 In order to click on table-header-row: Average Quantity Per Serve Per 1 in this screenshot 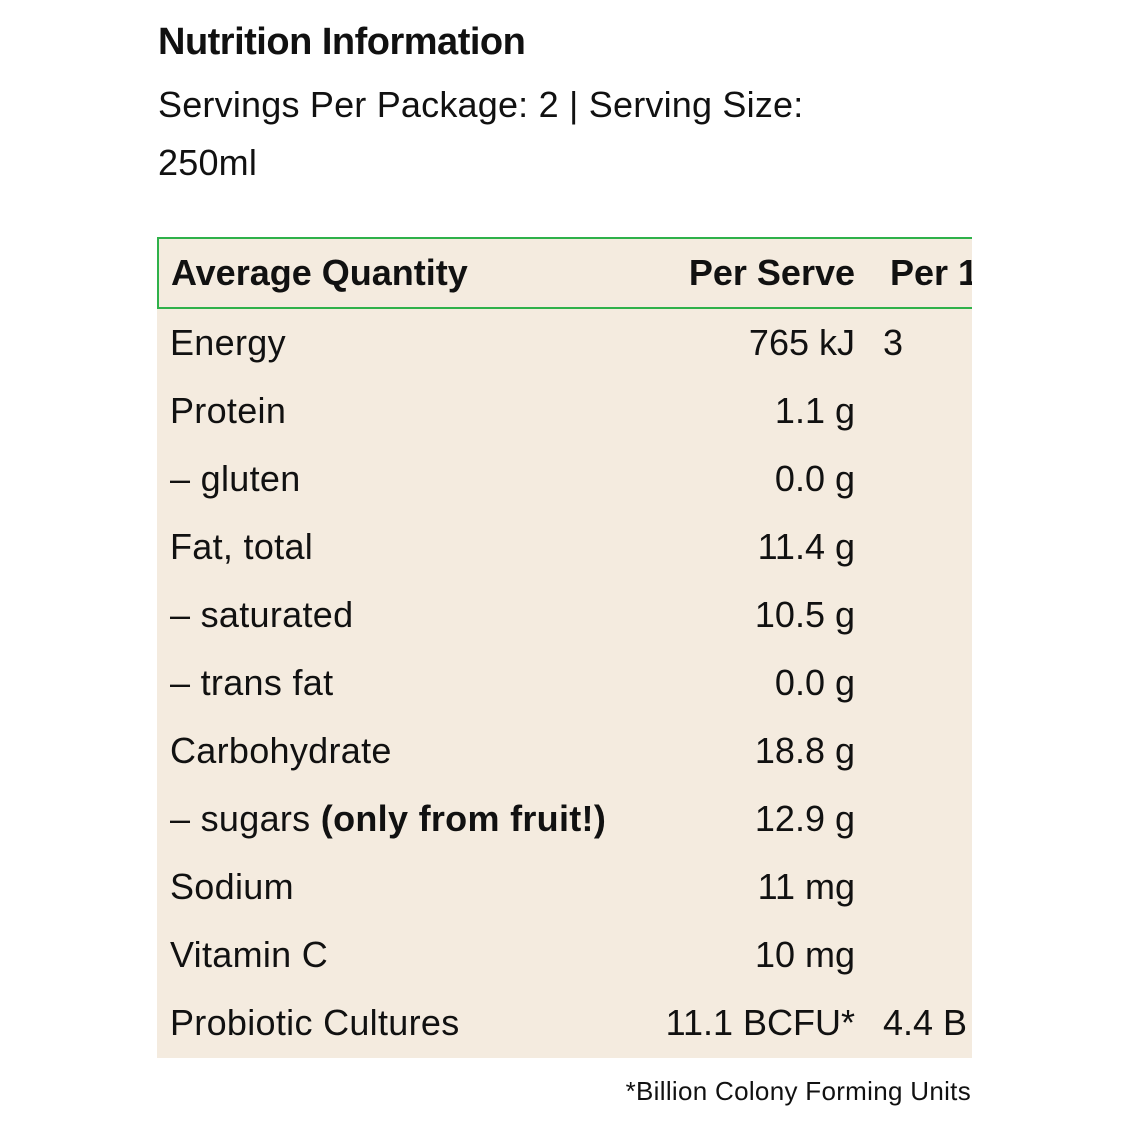, I will do `click(564, 273)`.